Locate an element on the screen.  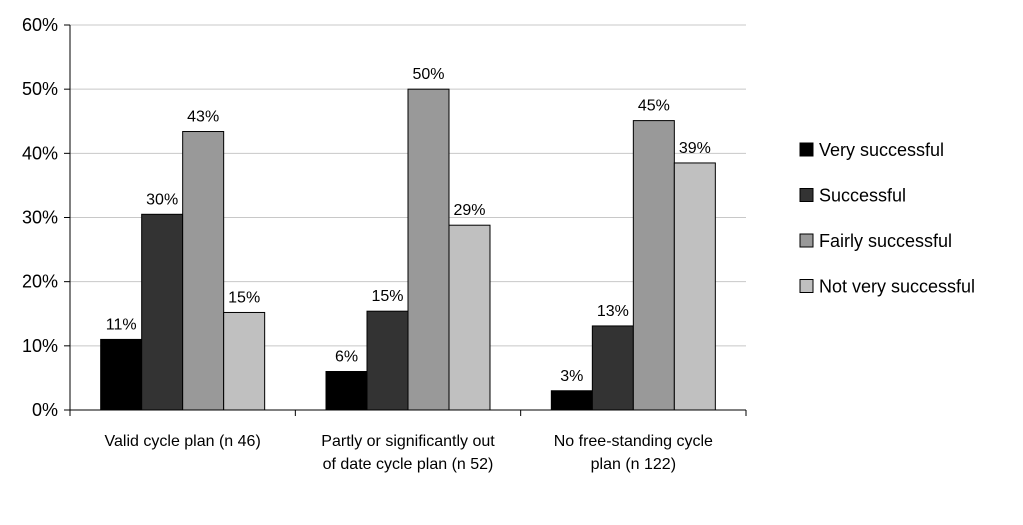
data-label: 3% is located at coordinates (571, 376).